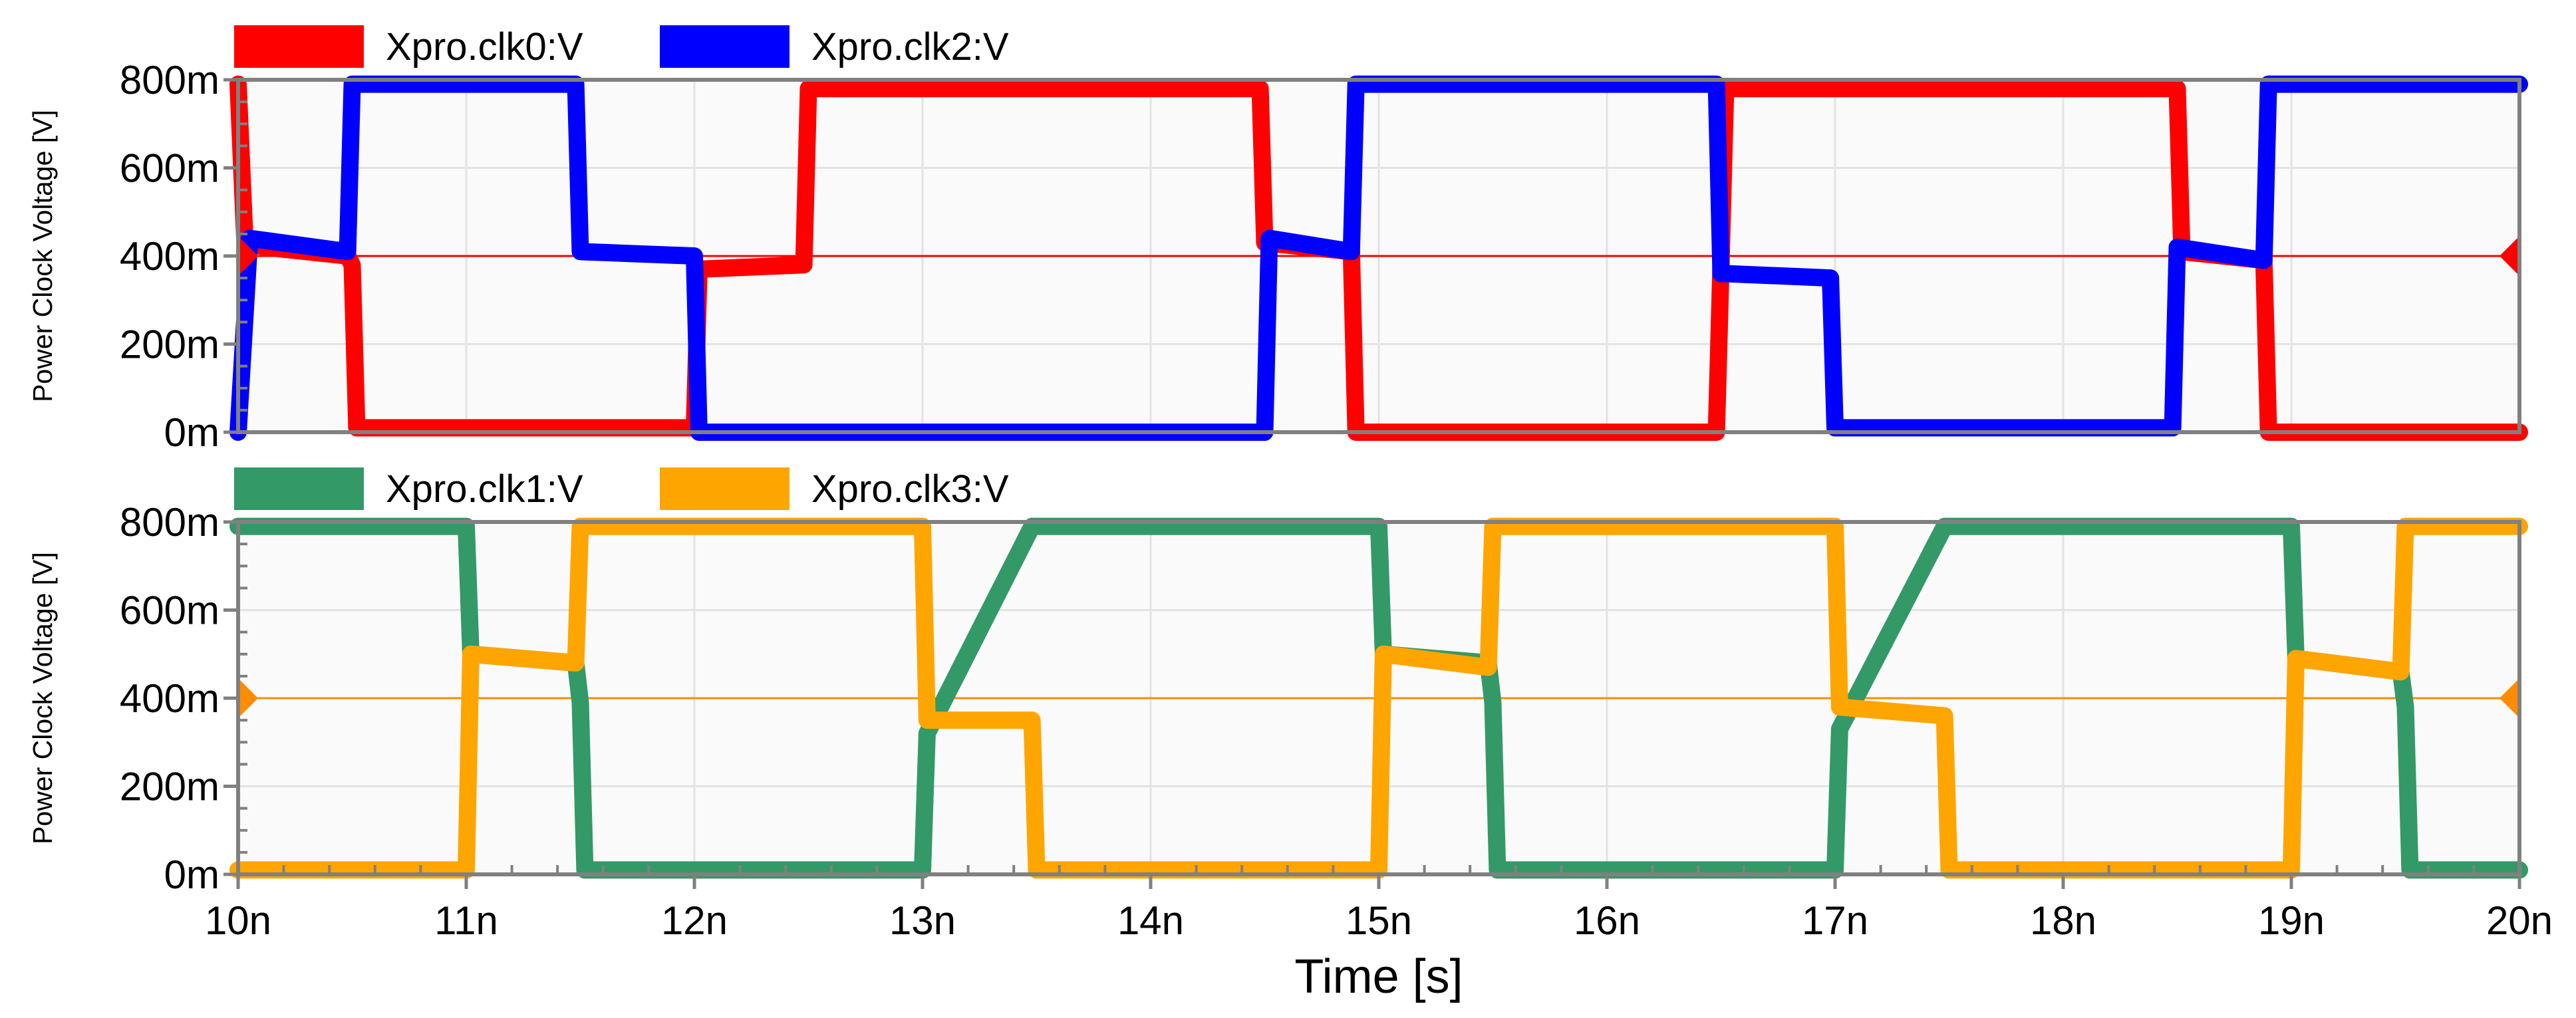 Image resolution: width=2576 pixels, height=1018 pixels. Describe the element at coordinates (910, 47) in the screenshot. I see `legend-label-2: Xpro.clk2:V` at that location.